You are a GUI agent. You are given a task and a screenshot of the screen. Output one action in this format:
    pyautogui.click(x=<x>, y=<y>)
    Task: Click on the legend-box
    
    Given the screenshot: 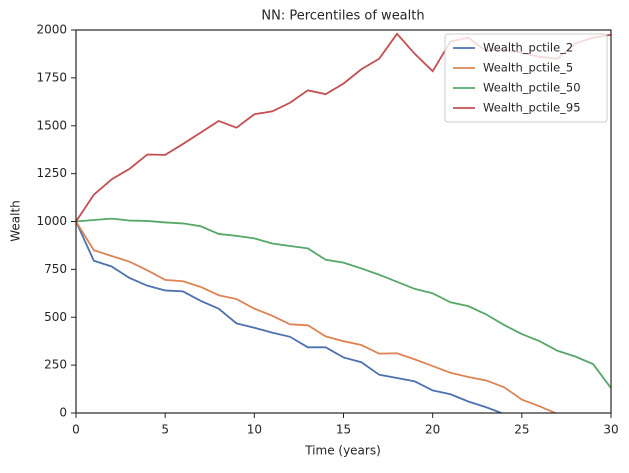 What is the action you would take?
    pyautogui.click(x=526, y=78)
    